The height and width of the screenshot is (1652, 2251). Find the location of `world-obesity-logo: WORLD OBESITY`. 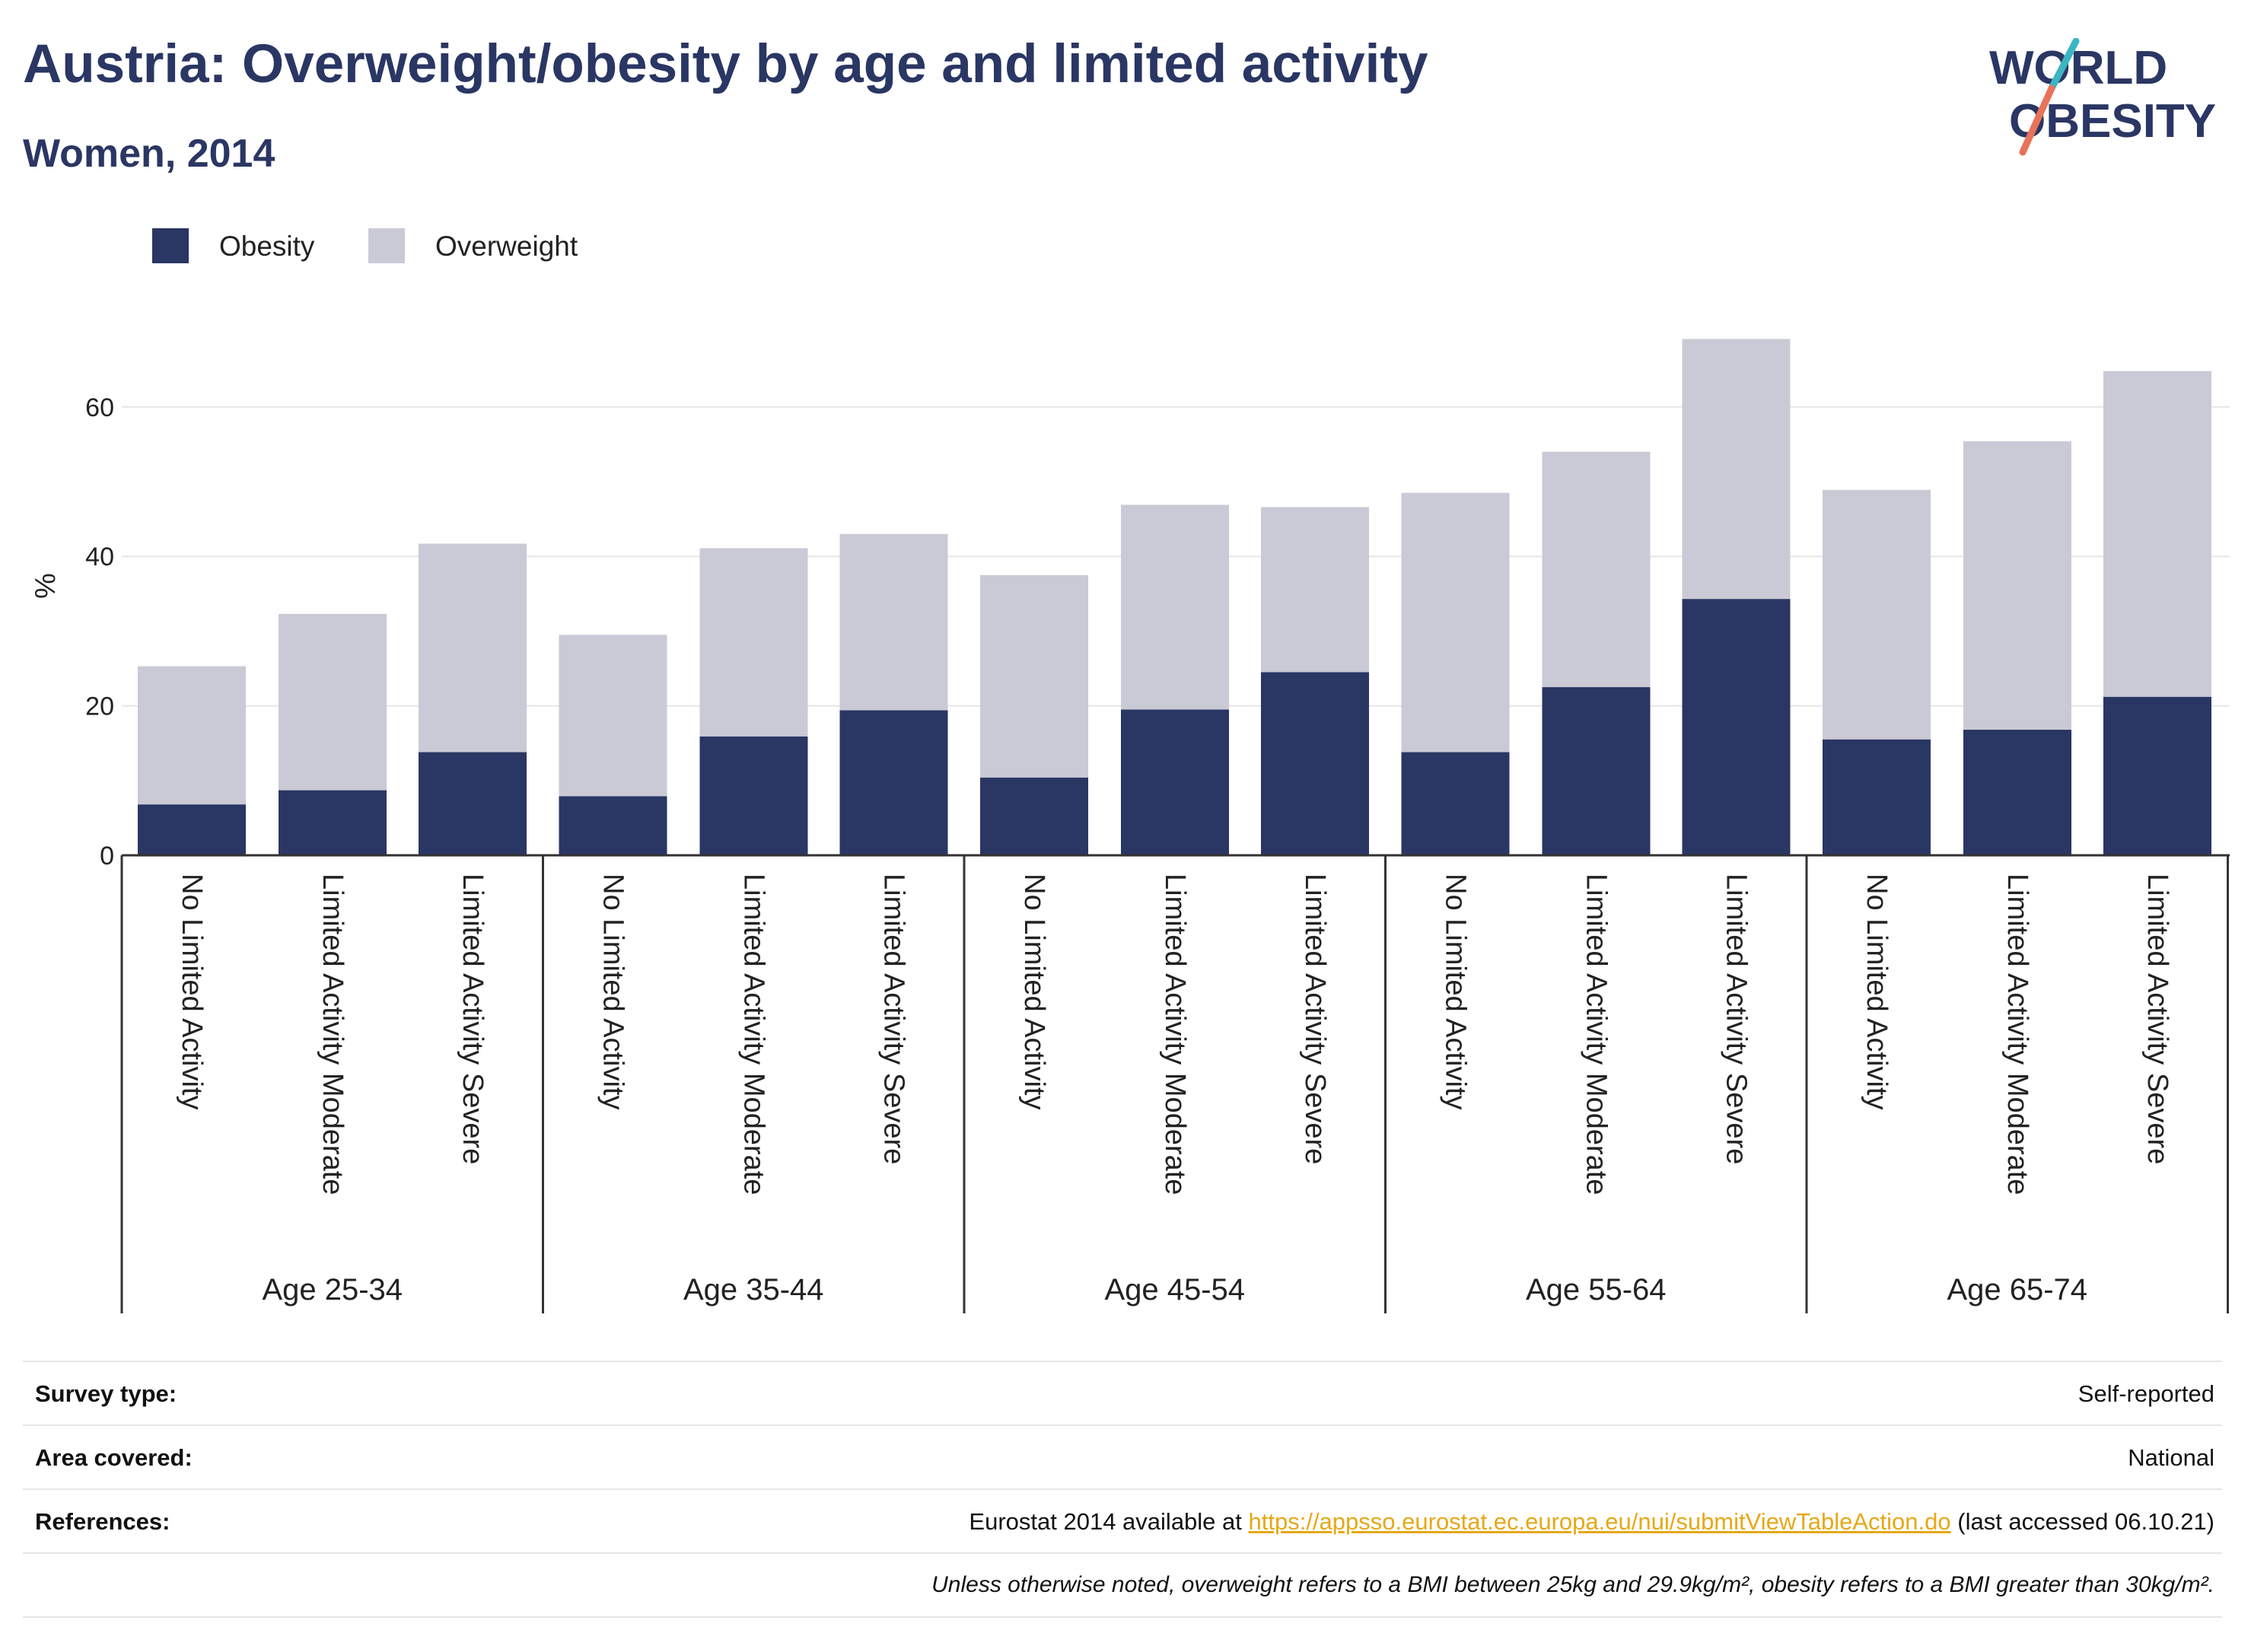

world-obesity-logo: WORLD OBESITY is located at coordinates (2102, 97).